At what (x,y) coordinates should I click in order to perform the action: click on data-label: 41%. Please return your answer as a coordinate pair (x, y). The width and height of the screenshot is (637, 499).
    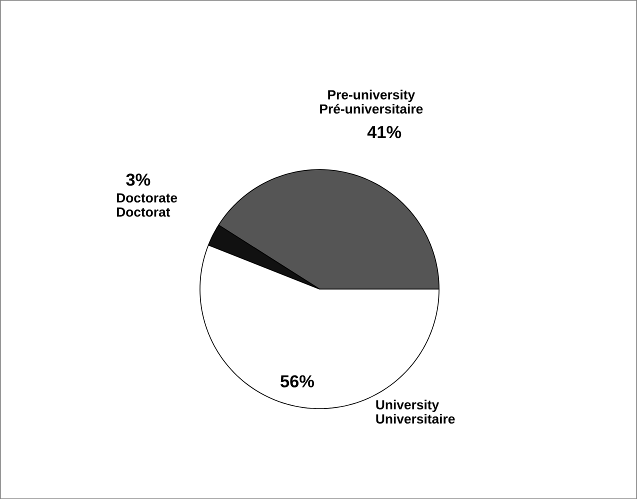
    Looking at the image, I should click on (384, 132).